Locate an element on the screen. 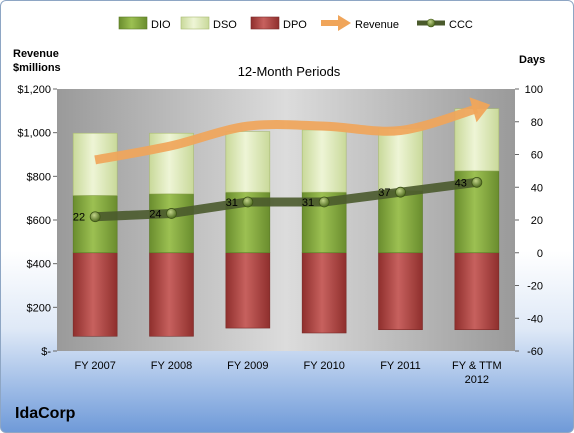  ccc-line is located at coordinates (286, 199).